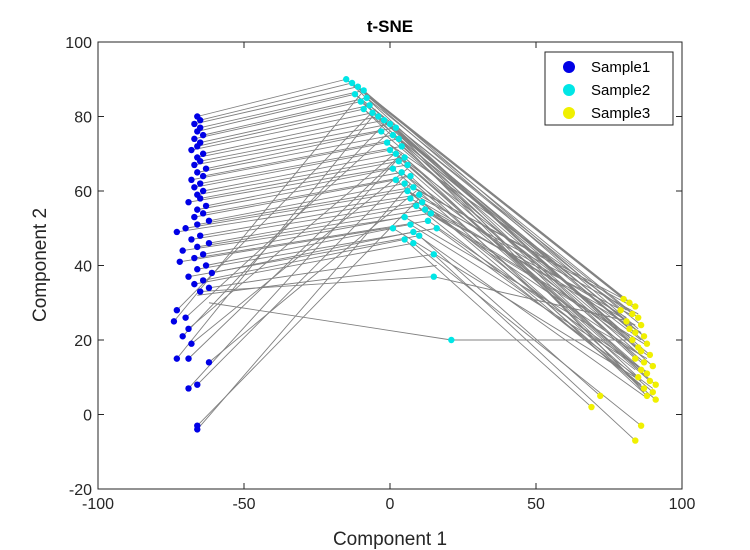 This screenshot has height=550, width=750. Describe the element at coordinates (569, 113) in the screenshot. I see `legend-marker-sample3` at that location.